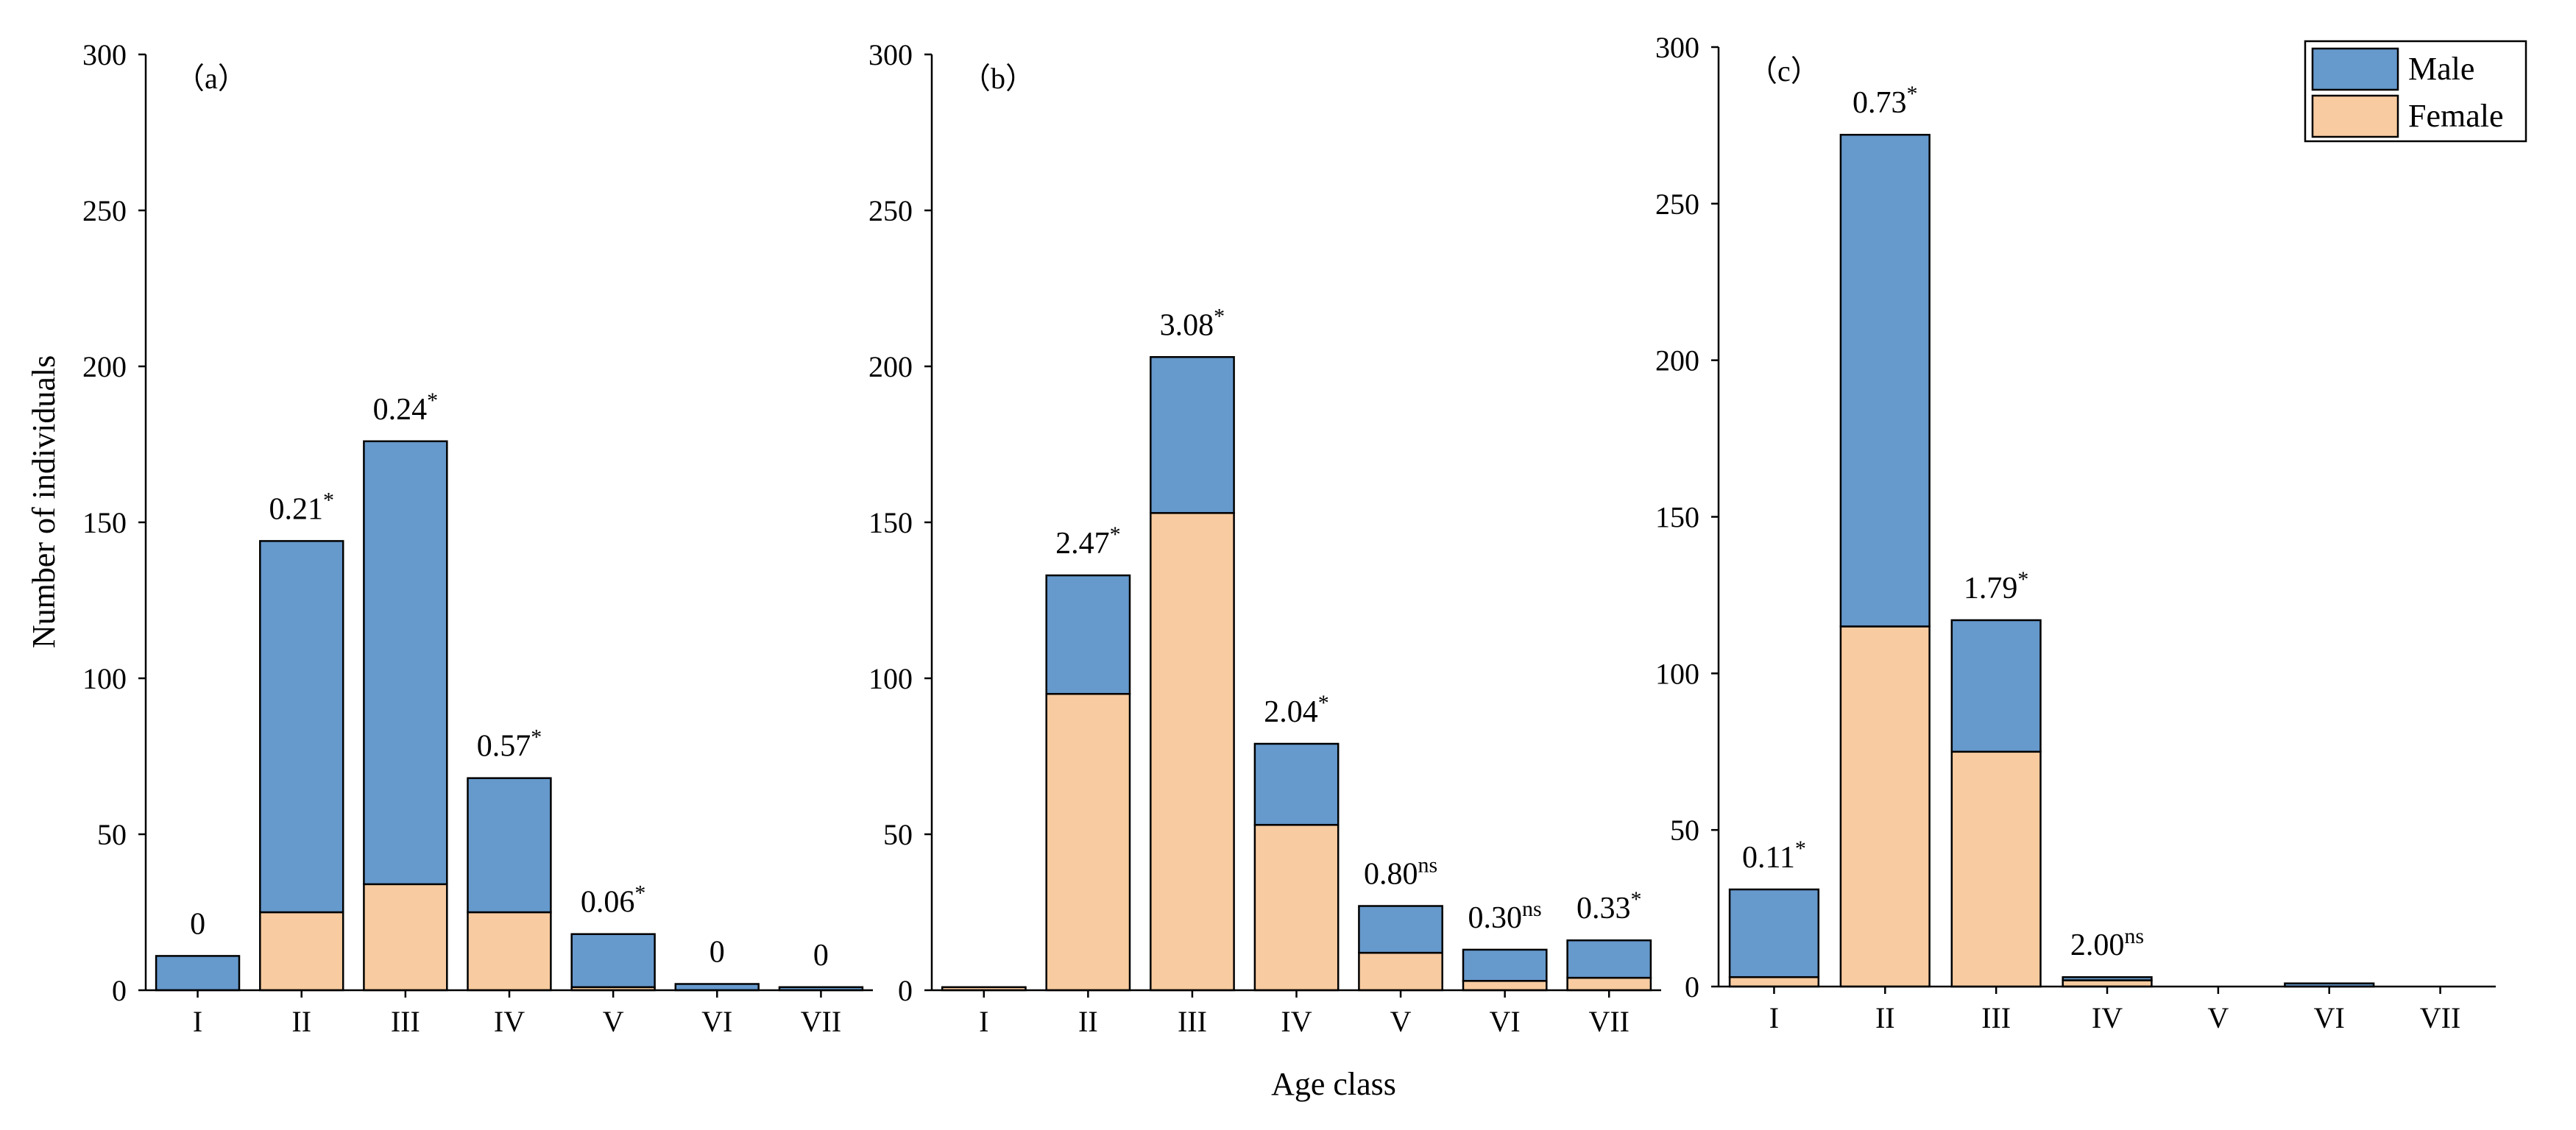 The height and width of the screenshot is (1130, 2576). What do you see at coordinates (1088, 541) in the screenshot?
I see `value-label-II: 2.47*` at bounding box center [1088, 541].